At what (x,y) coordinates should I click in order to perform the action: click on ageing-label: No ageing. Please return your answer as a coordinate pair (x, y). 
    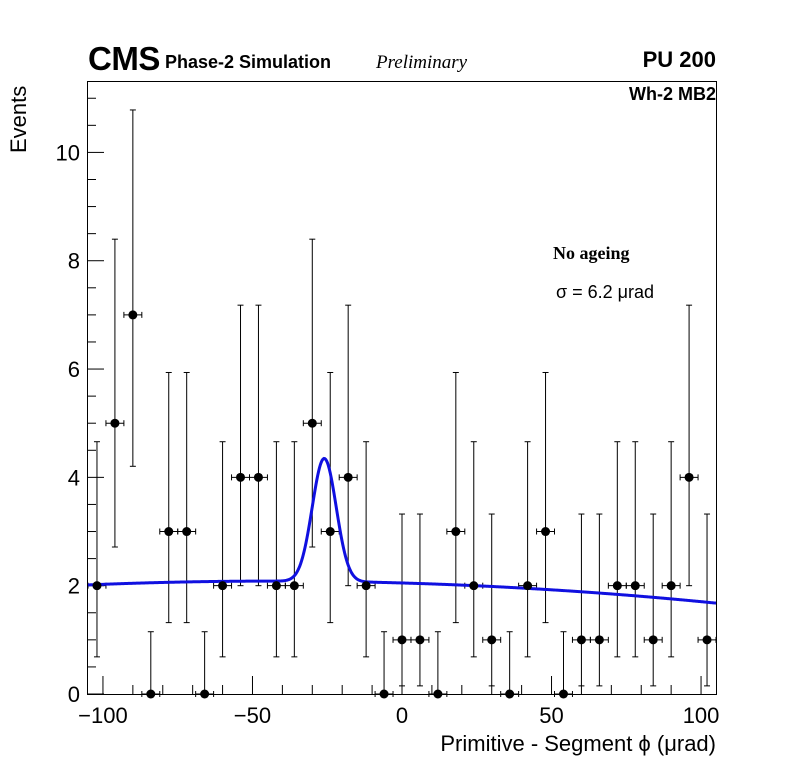
    Looking at the image, I should click on (591, 253).